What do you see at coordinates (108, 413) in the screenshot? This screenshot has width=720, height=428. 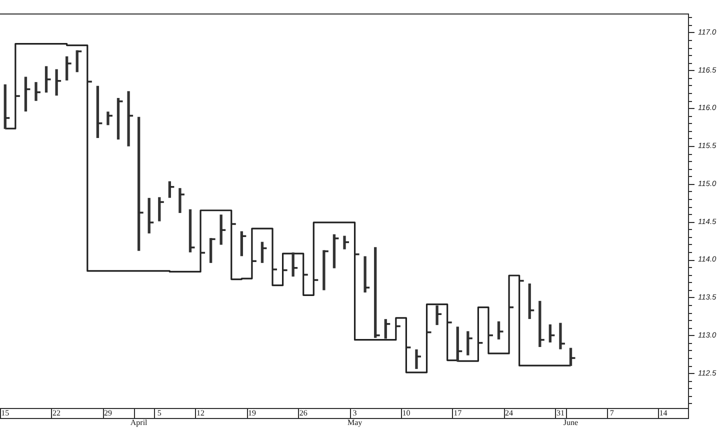 I see `x-tick-label: 29` at bounding box center [108, 413].